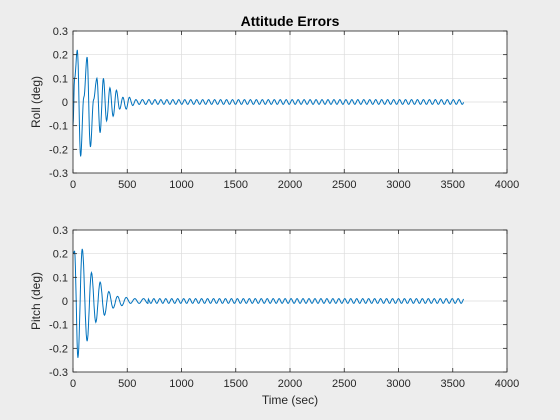 Image resolution: width=560 pixels, height=420 pixels. I want to click on pitch-xtick-label-1: 500, so click(127, 384).